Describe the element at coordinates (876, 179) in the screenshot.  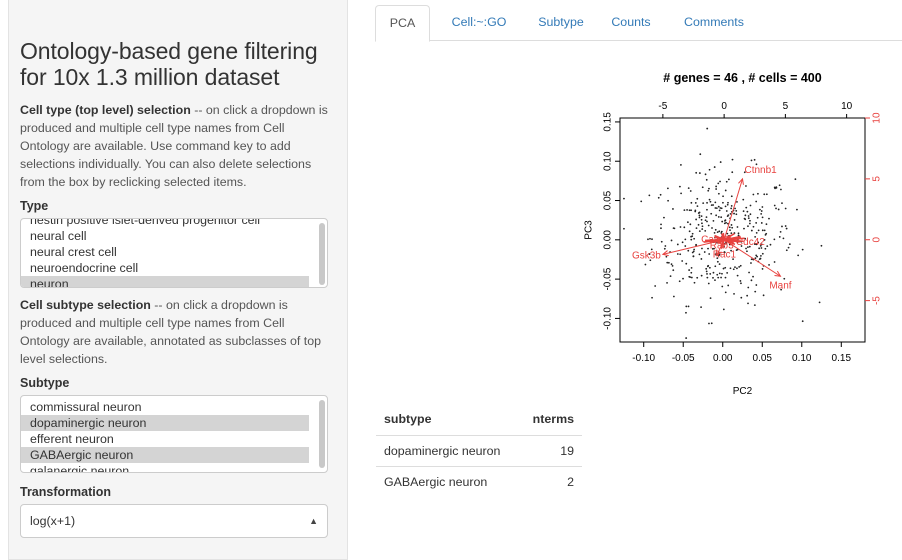
I see `right-tick-label: 5` at that location.